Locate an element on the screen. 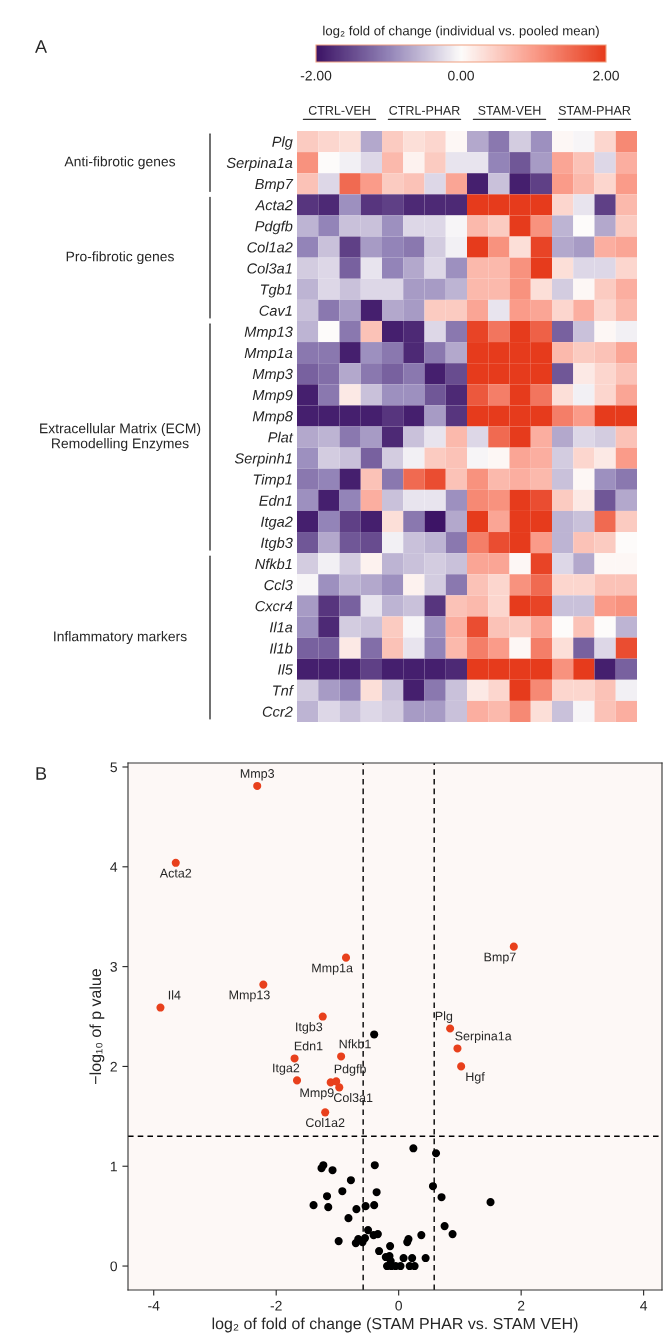 The width and height of the screenshot is (665, 1337). x-tick-label: 2 is located at coordinates (521, 1305).